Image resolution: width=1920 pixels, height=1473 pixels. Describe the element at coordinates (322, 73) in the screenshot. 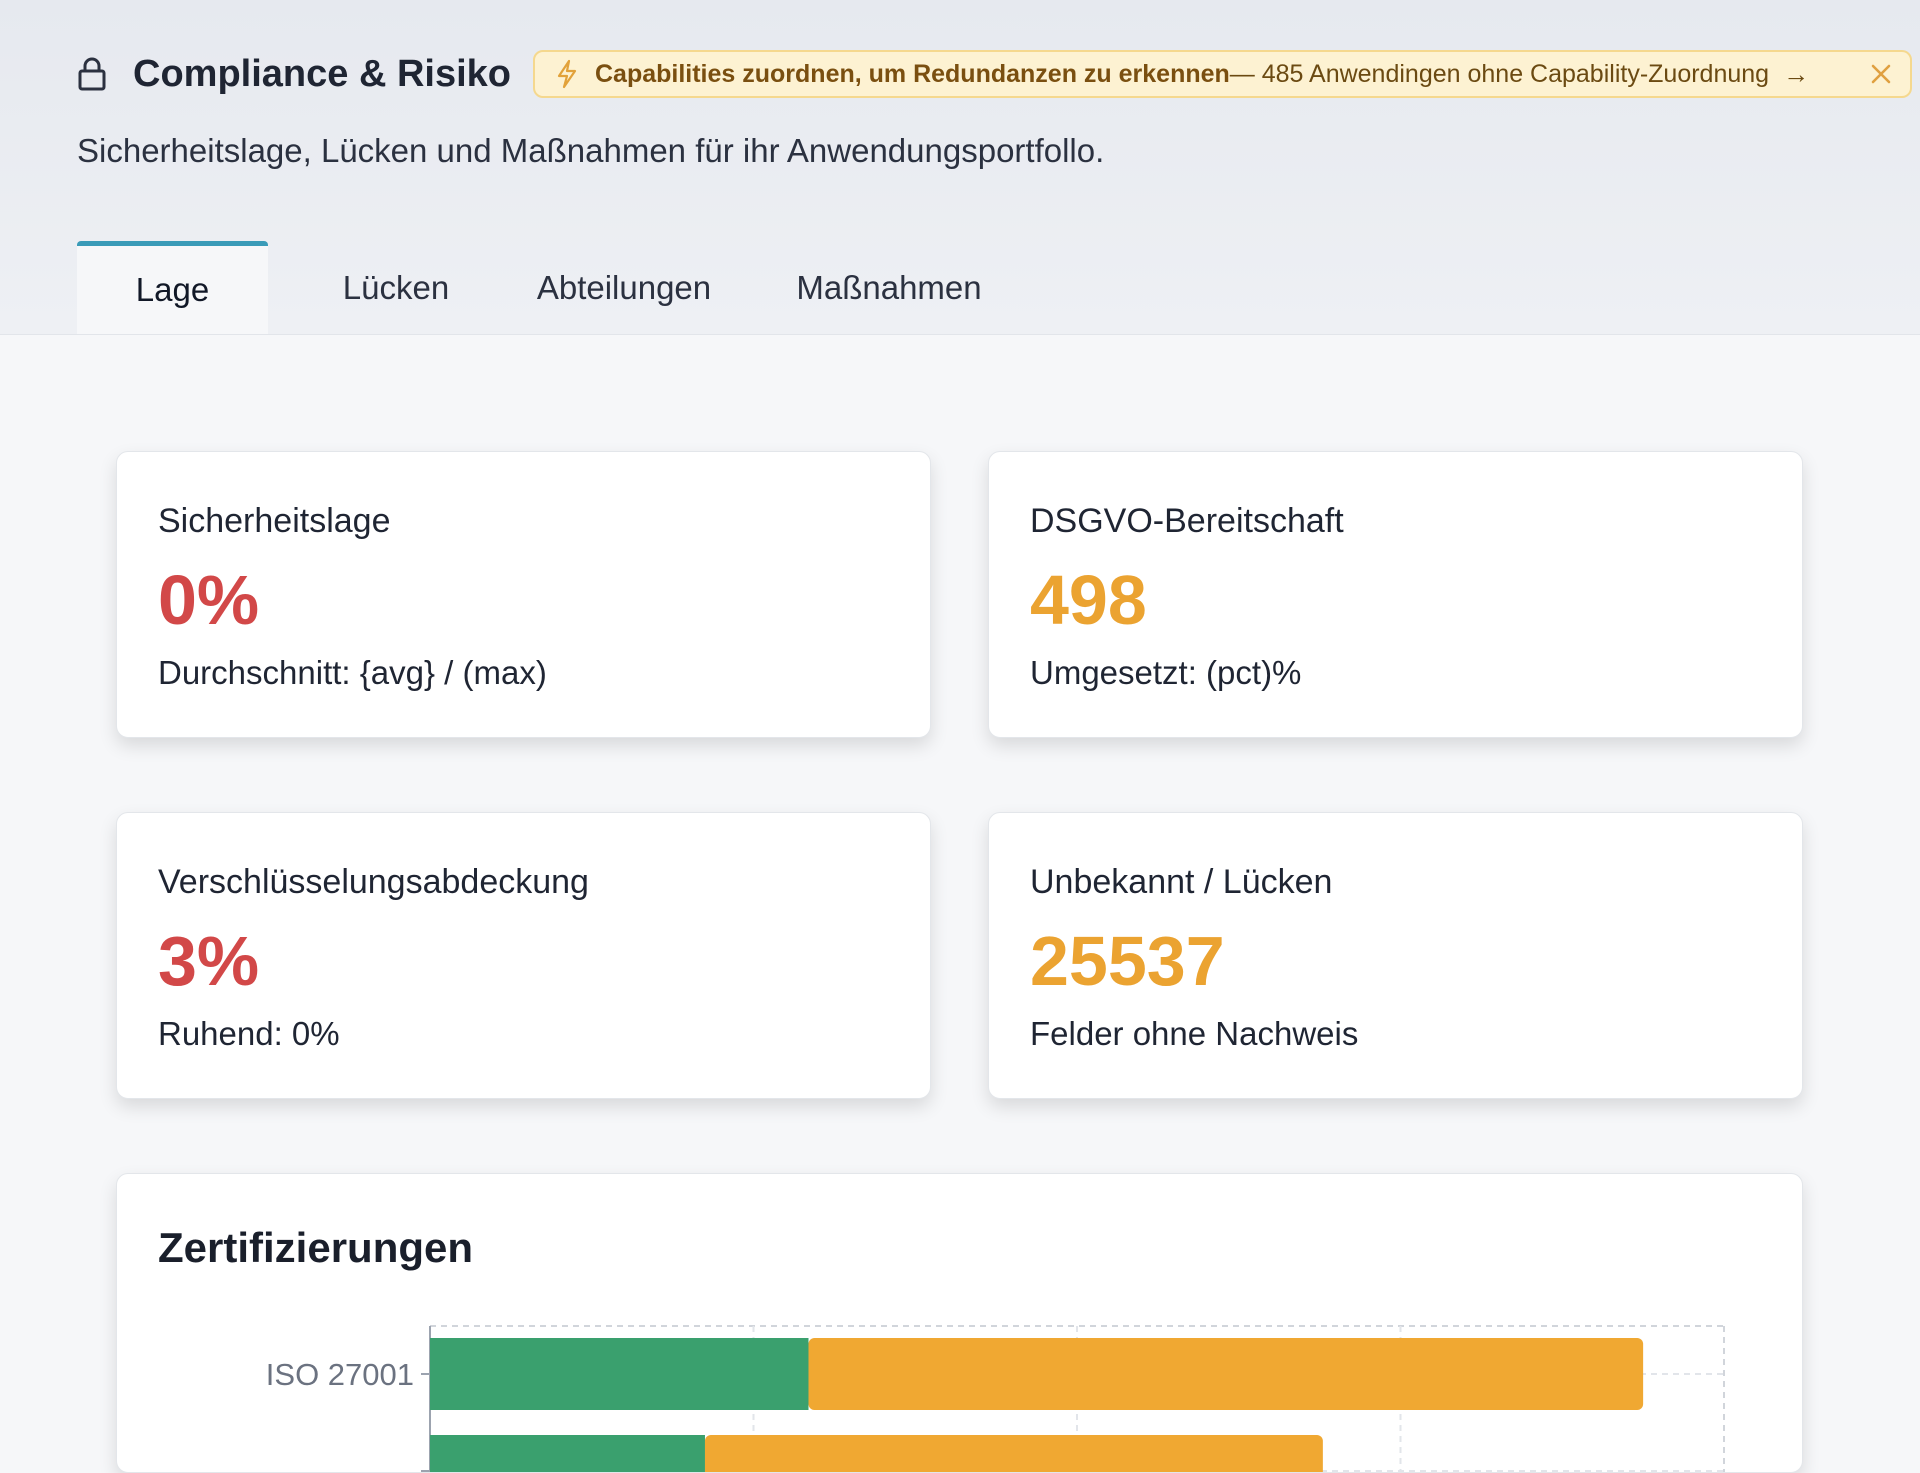

I see `page-title: Compliance & Risiko` at that location.